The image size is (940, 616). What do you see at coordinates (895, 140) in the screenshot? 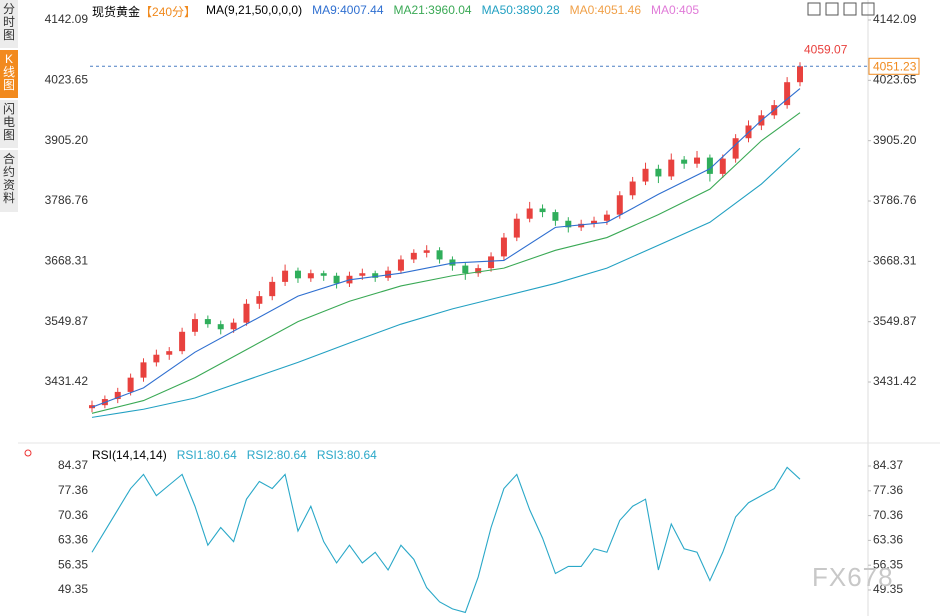
I see `y-tick-label: 3905.20` at bounding box center [895, 140].